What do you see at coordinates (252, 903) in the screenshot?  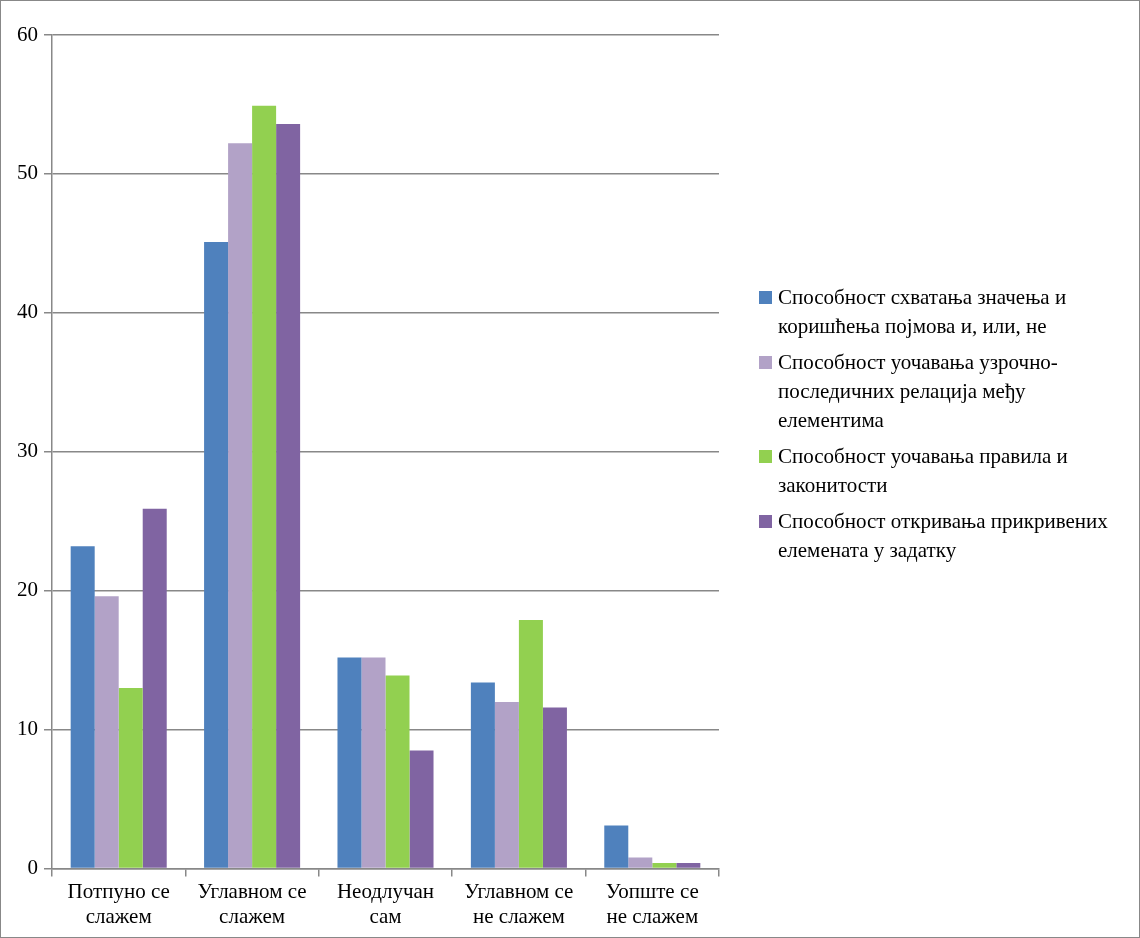 I see `x-tick-label: Углавном се слажем` at bounding box center [252, 903].